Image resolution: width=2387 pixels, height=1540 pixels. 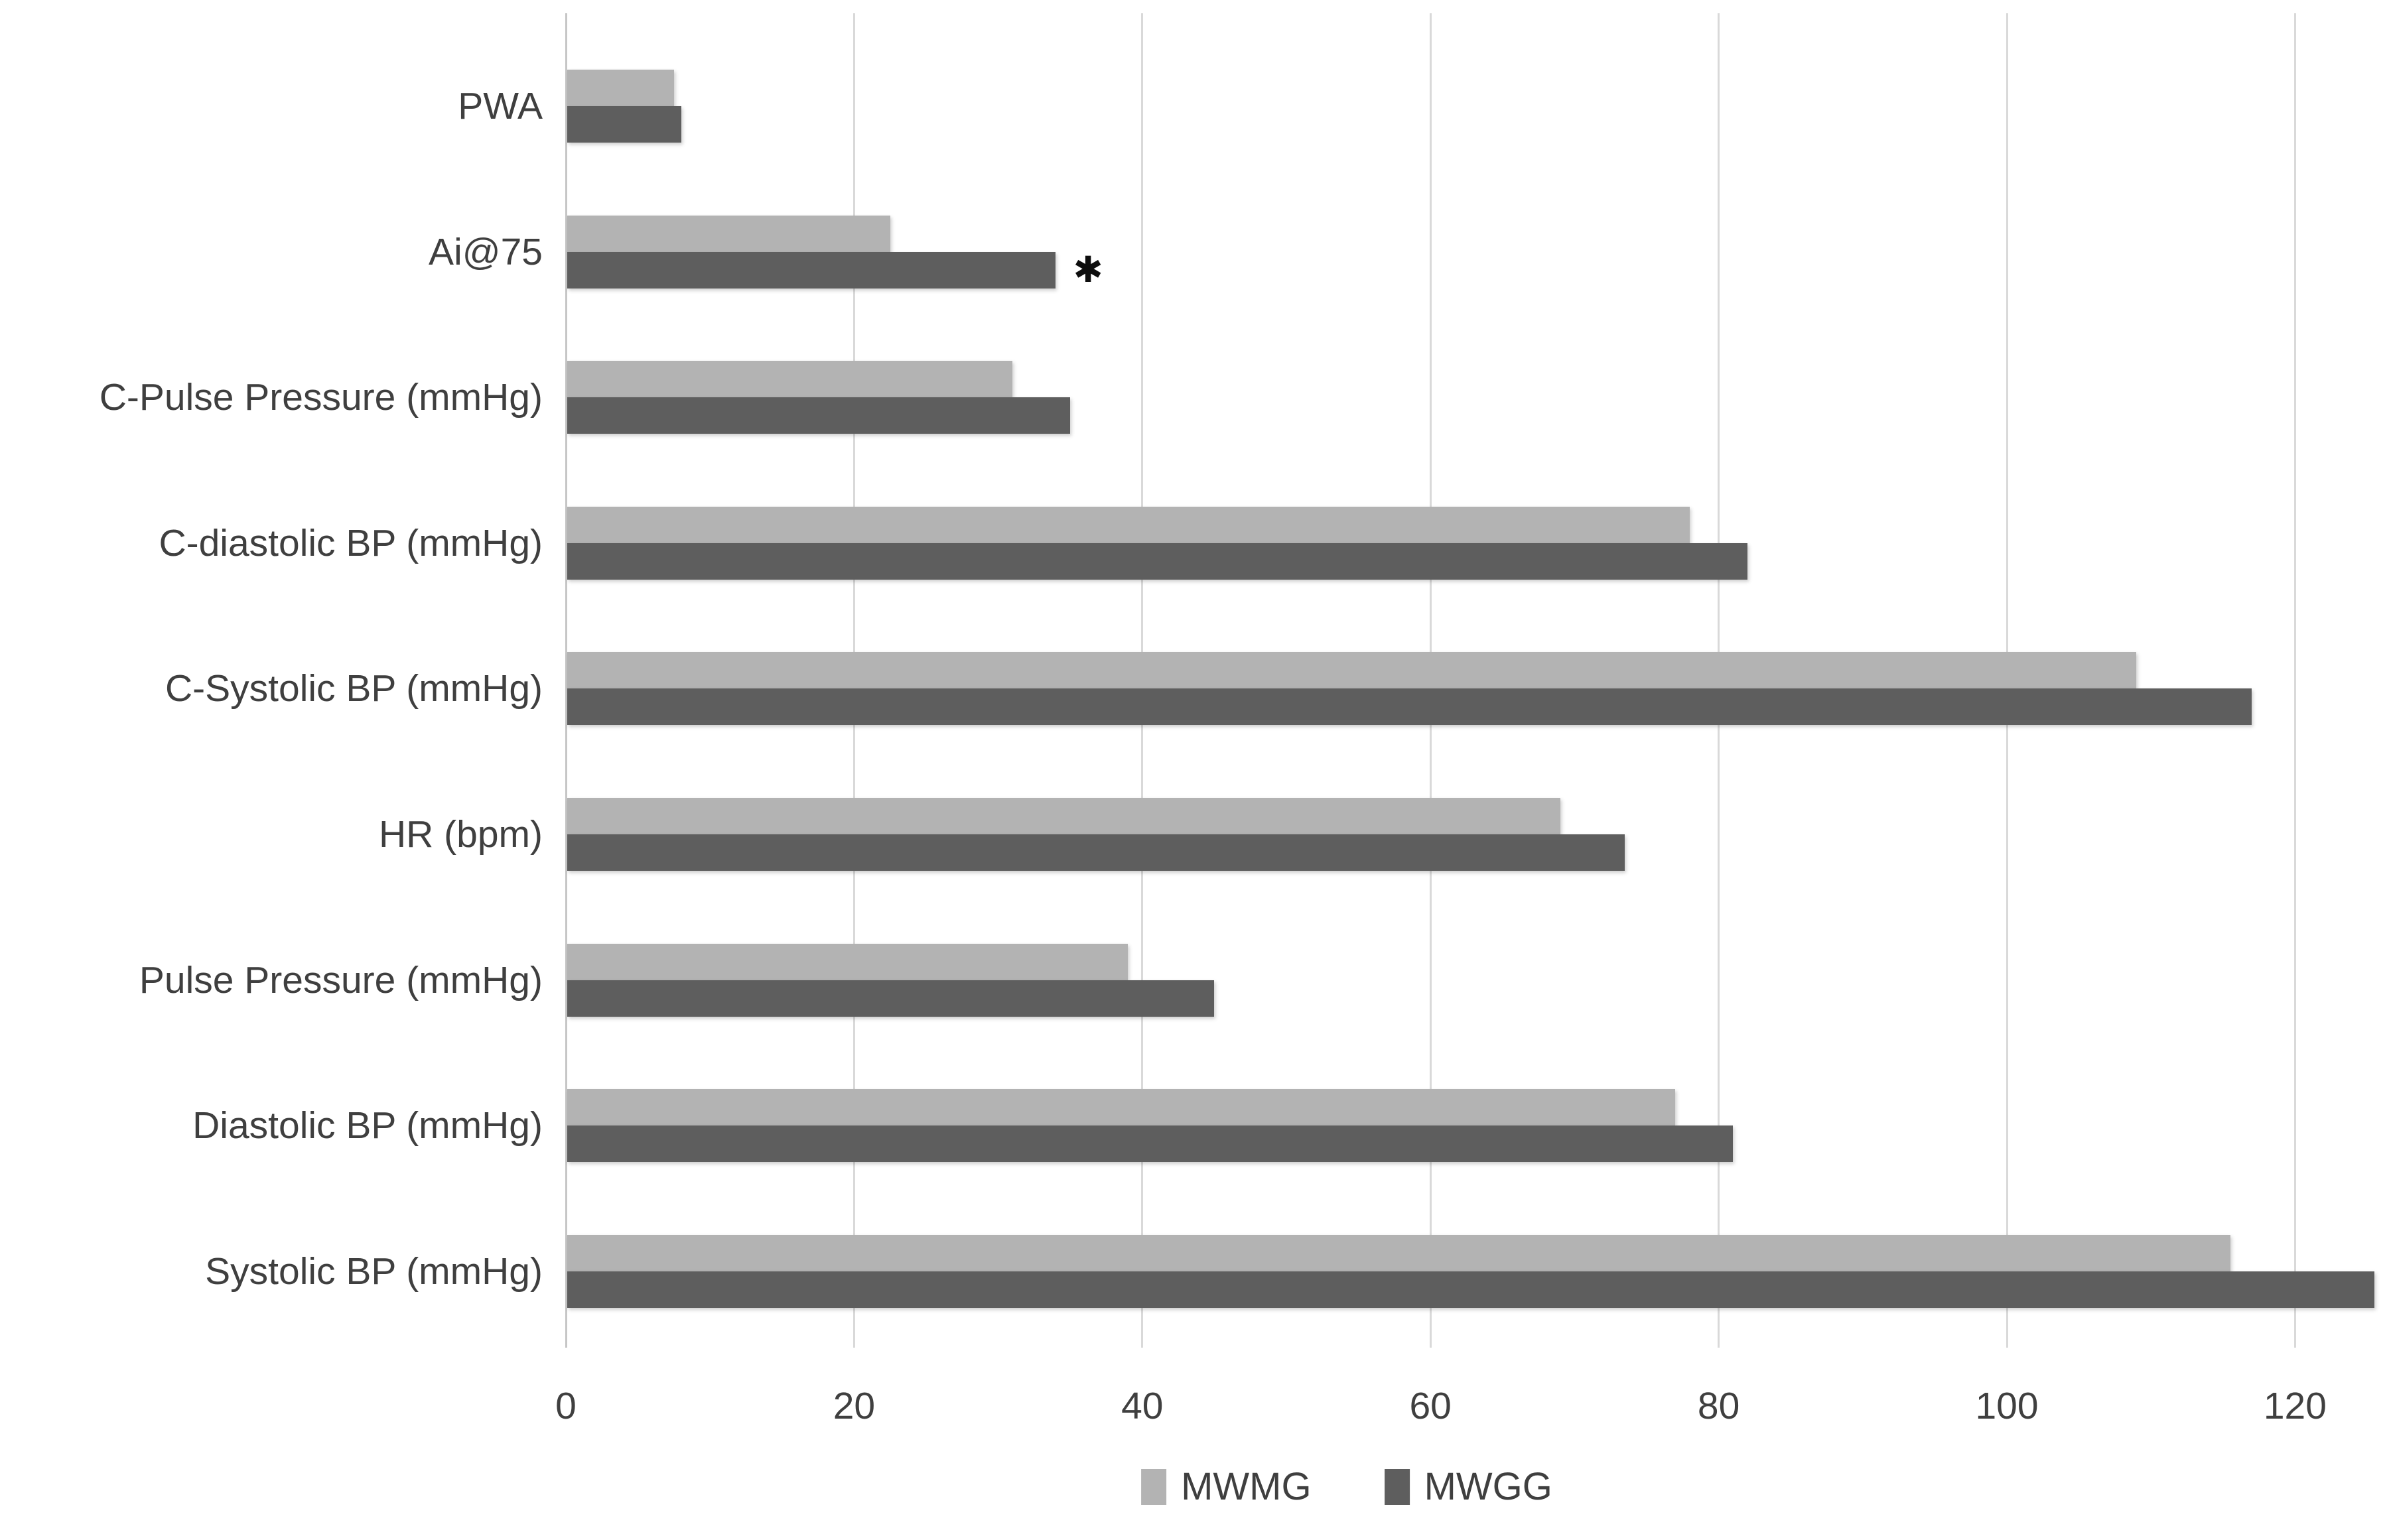 What do you see at coordinates (486, 251) in the screenshot?
I see `category-label: Ai@75` at bounding box center [486, 251].